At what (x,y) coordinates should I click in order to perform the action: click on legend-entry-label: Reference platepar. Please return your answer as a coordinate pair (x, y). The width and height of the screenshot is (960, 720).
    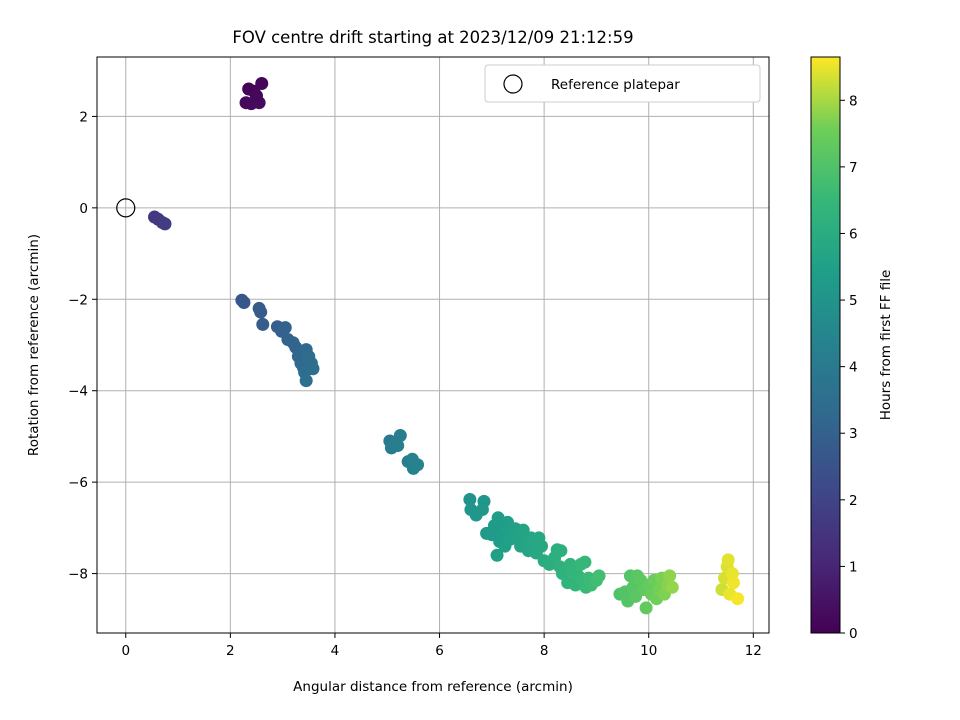
    Looking at the image, I should click on (615, 85).